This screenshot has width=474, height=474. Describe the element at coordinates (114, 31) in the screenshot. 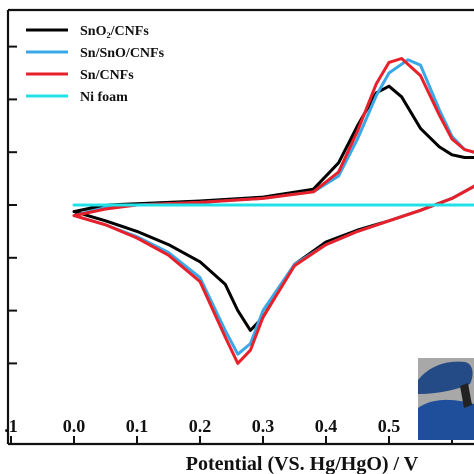

I see `legend-label: SnO₂/CNFs` at that location.